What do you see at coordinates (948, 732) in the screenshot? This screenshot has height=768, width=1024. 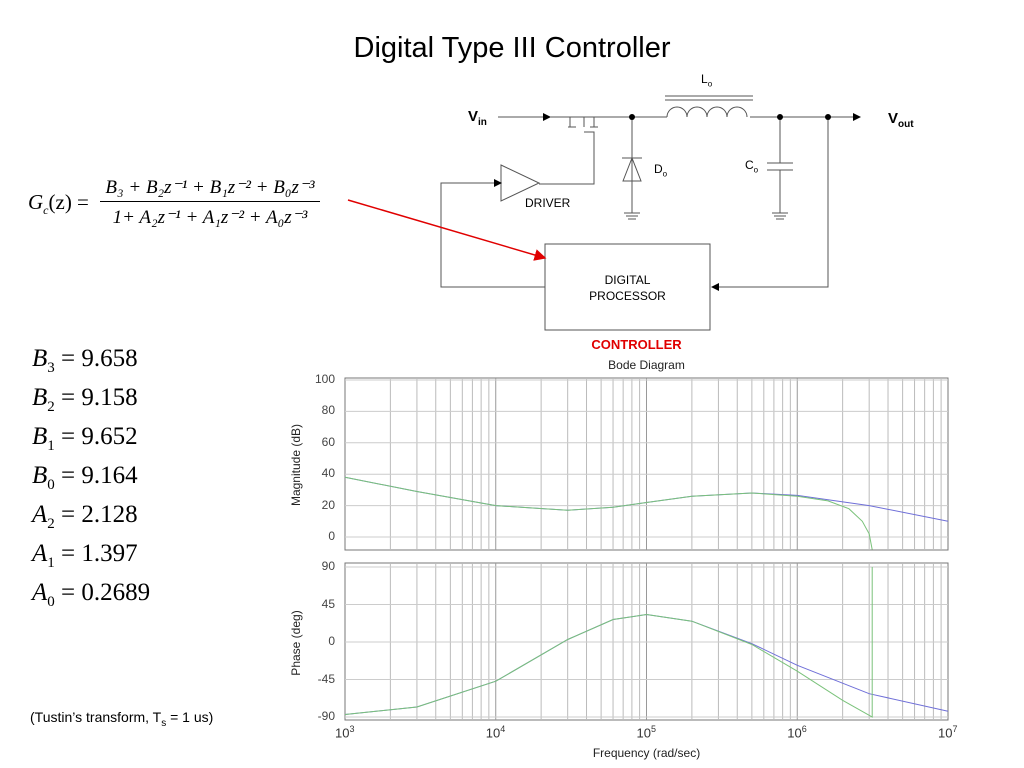 I see `x-tick-label: 10⁷` at bounding box center [948, 732].